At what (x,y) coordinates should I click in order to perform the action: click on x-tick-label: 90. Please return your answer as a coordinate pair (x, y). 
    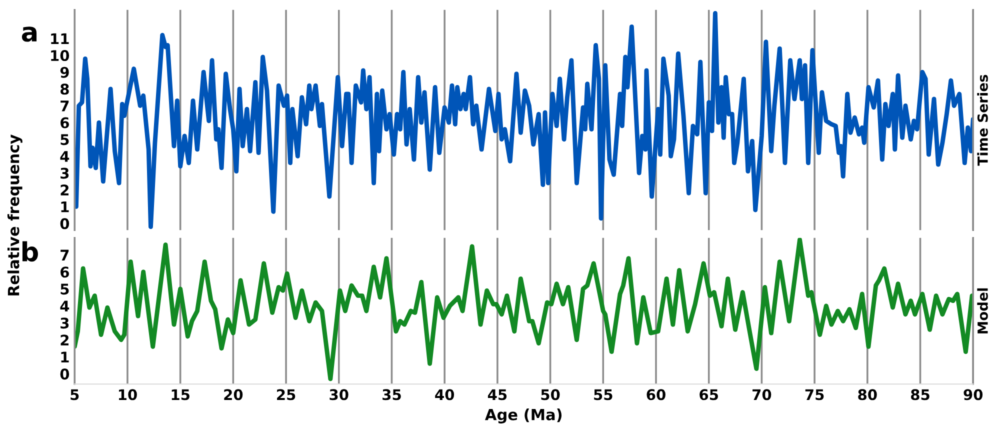
    Looking at the image, I should click on (973, 394).